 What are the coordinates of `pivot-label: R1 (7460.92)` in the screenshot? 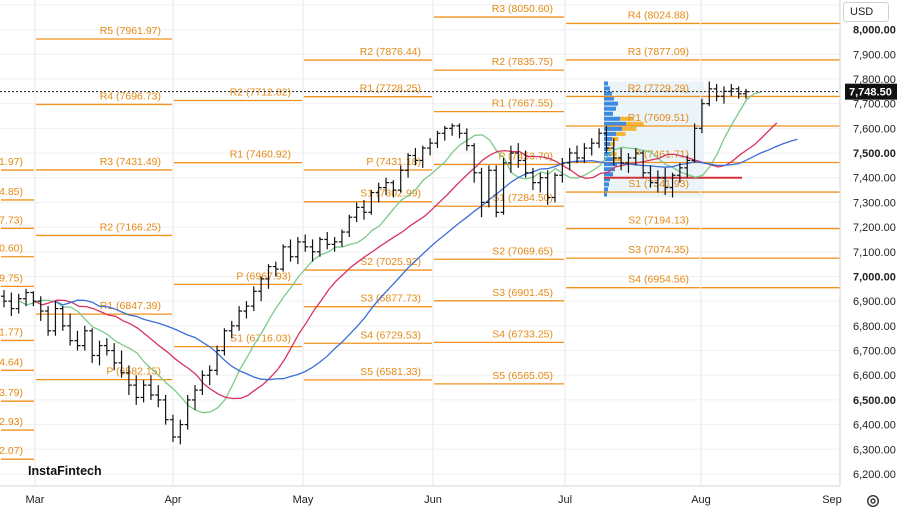 It's located at (260, 155).